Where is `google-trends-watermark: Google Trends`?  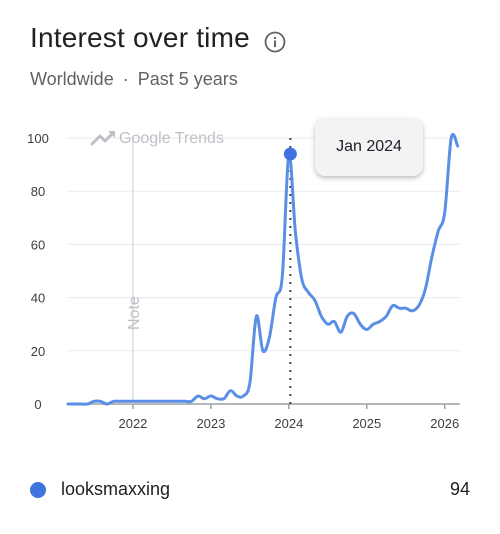 google-trends-watermark: Google Trends is located at coordinates (157, 138).